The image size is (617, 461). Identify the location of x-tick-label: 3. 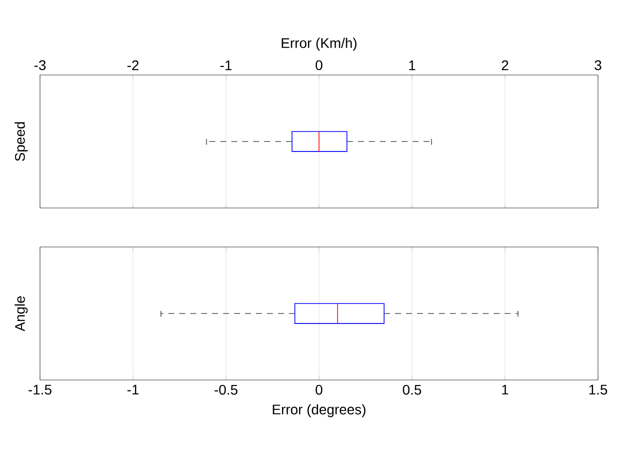
(598, 65).